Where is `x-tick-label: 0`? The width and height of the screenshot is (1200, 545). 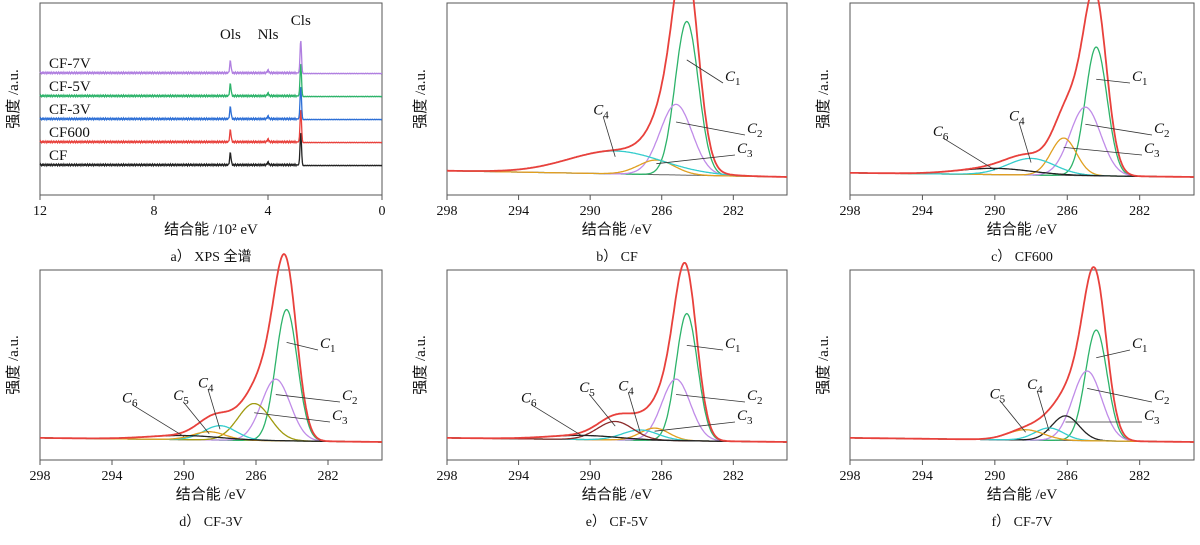
x-tick-label: 0 is located at coordinates (382, 211).